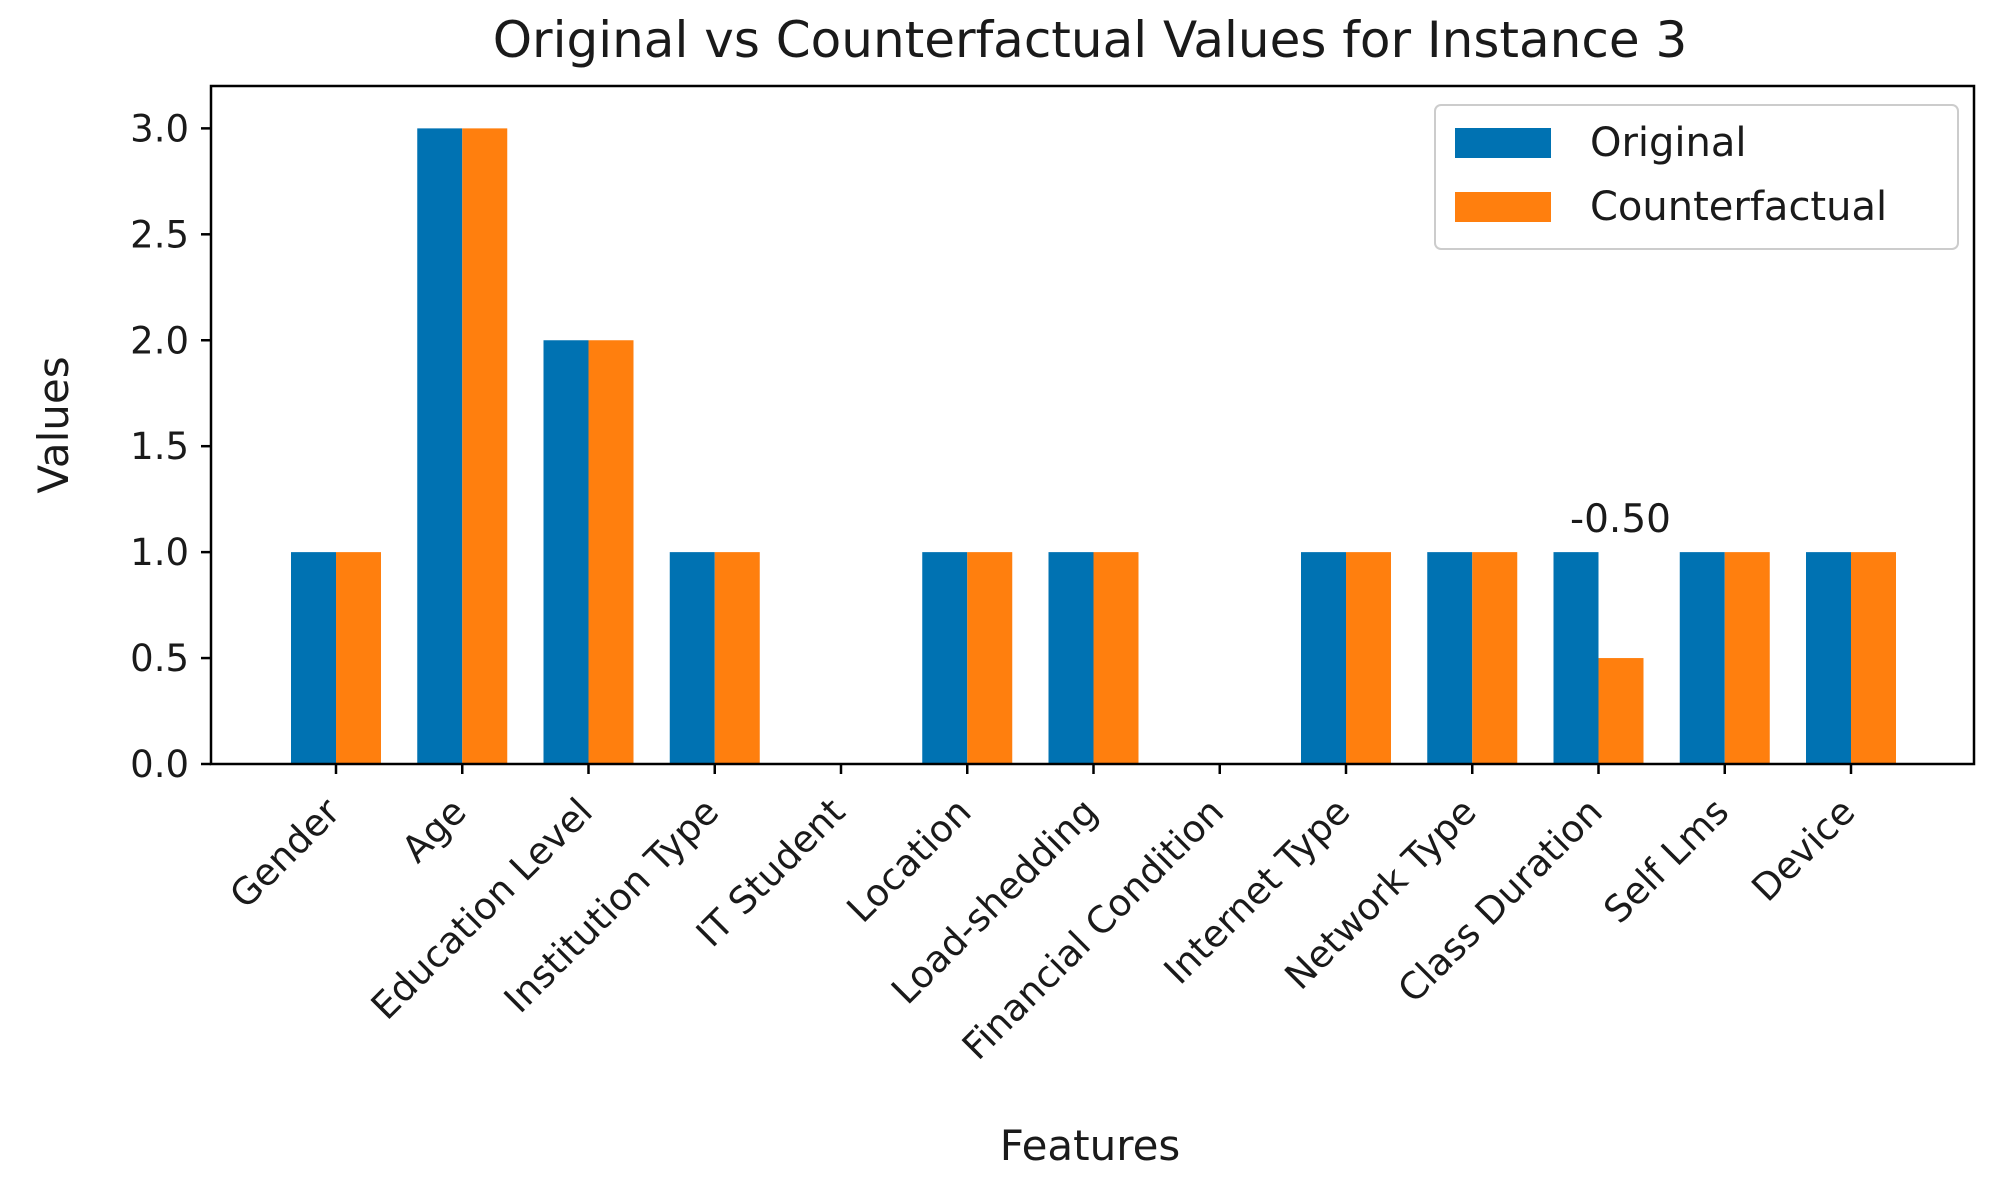 The height and width of the screenshot is (1180, 2009). Describe the element at coordinates (611, 905) in the screenshot. I see `x-tick-label: Institution Type` at that location.